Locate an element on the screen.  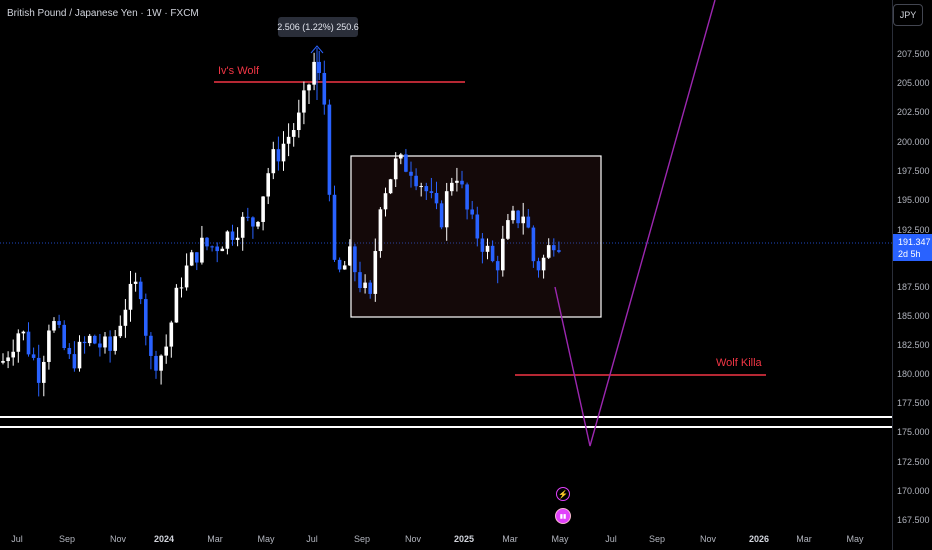
price-tick-label: 202.500 is located at coordinates (913, 112).